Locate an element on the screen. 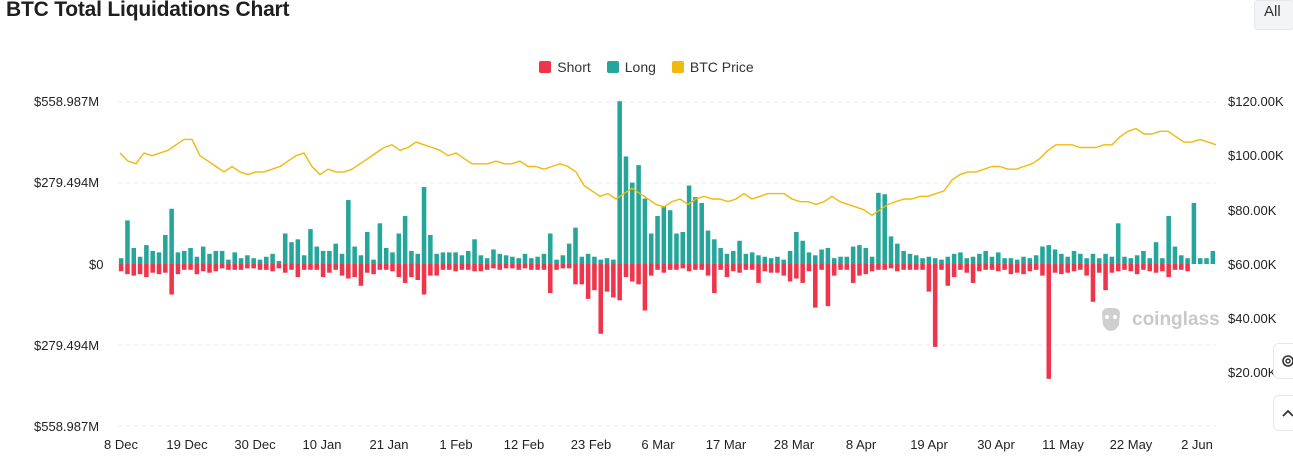 The width and height of the screenshot is (1293, 460). x-tick: 1 Feb is located at coordinates (456, 444).